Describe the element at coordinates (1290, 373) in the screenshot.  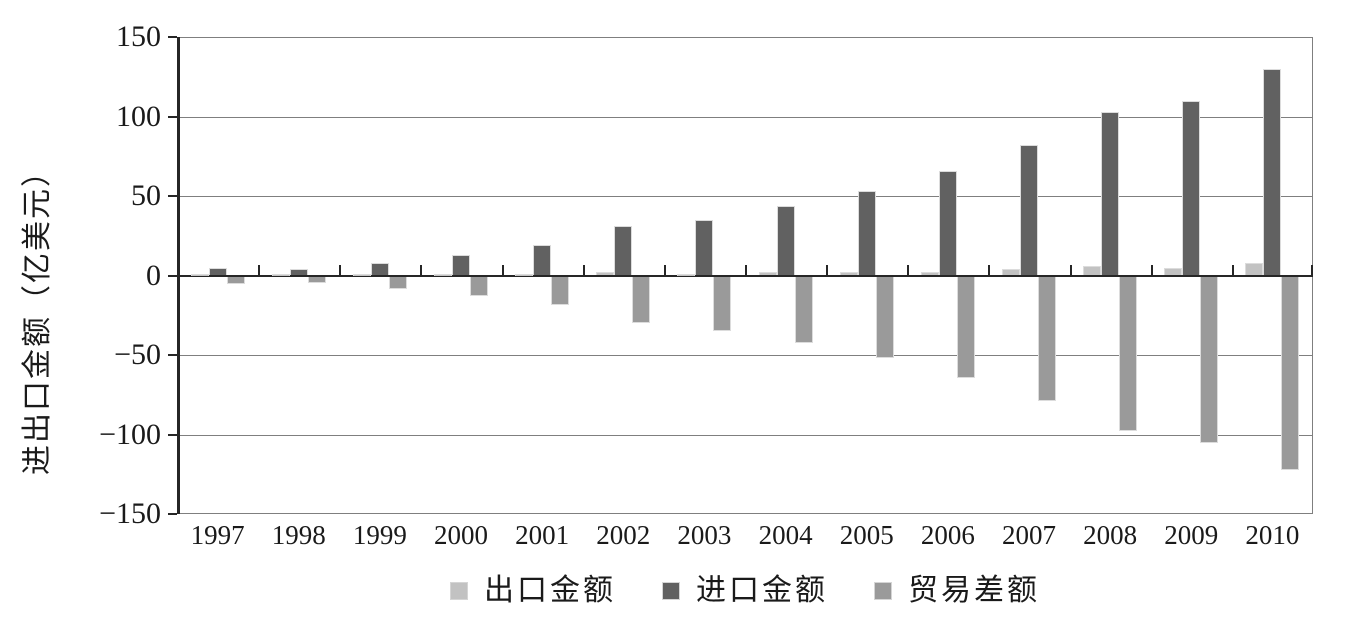
I see `bar-trade-balance-2010` at that location.